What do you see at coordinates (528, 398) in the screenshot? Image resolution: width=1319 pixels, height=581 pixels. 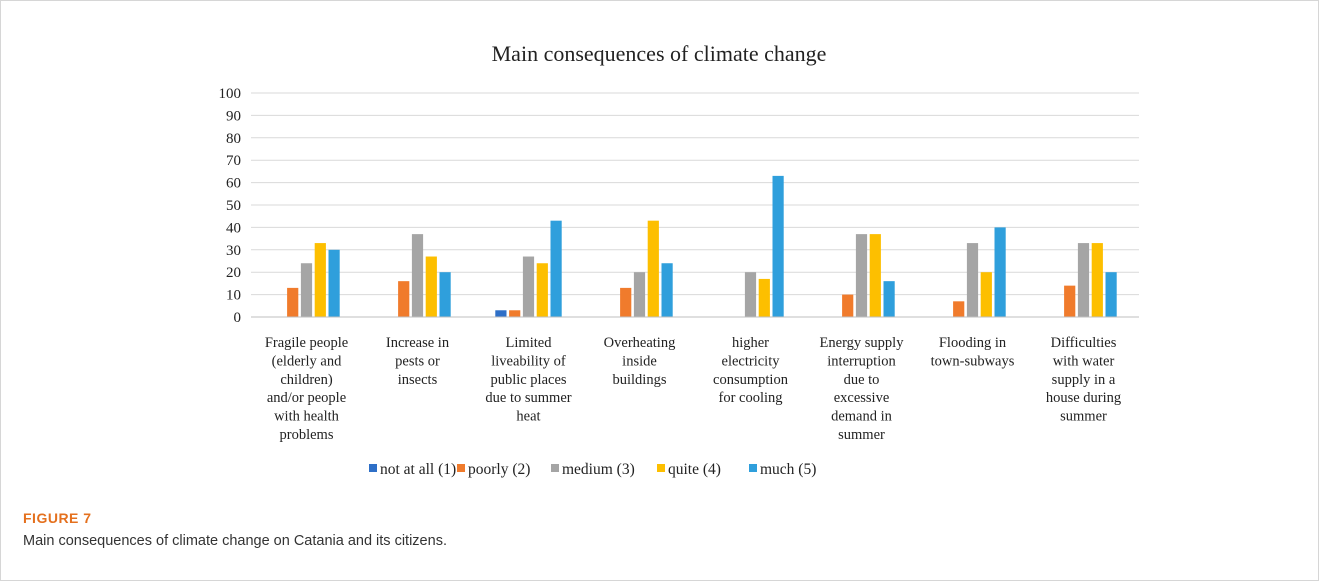 I see `x-category-label-line: due to summer` at bounding box center [528, 398].